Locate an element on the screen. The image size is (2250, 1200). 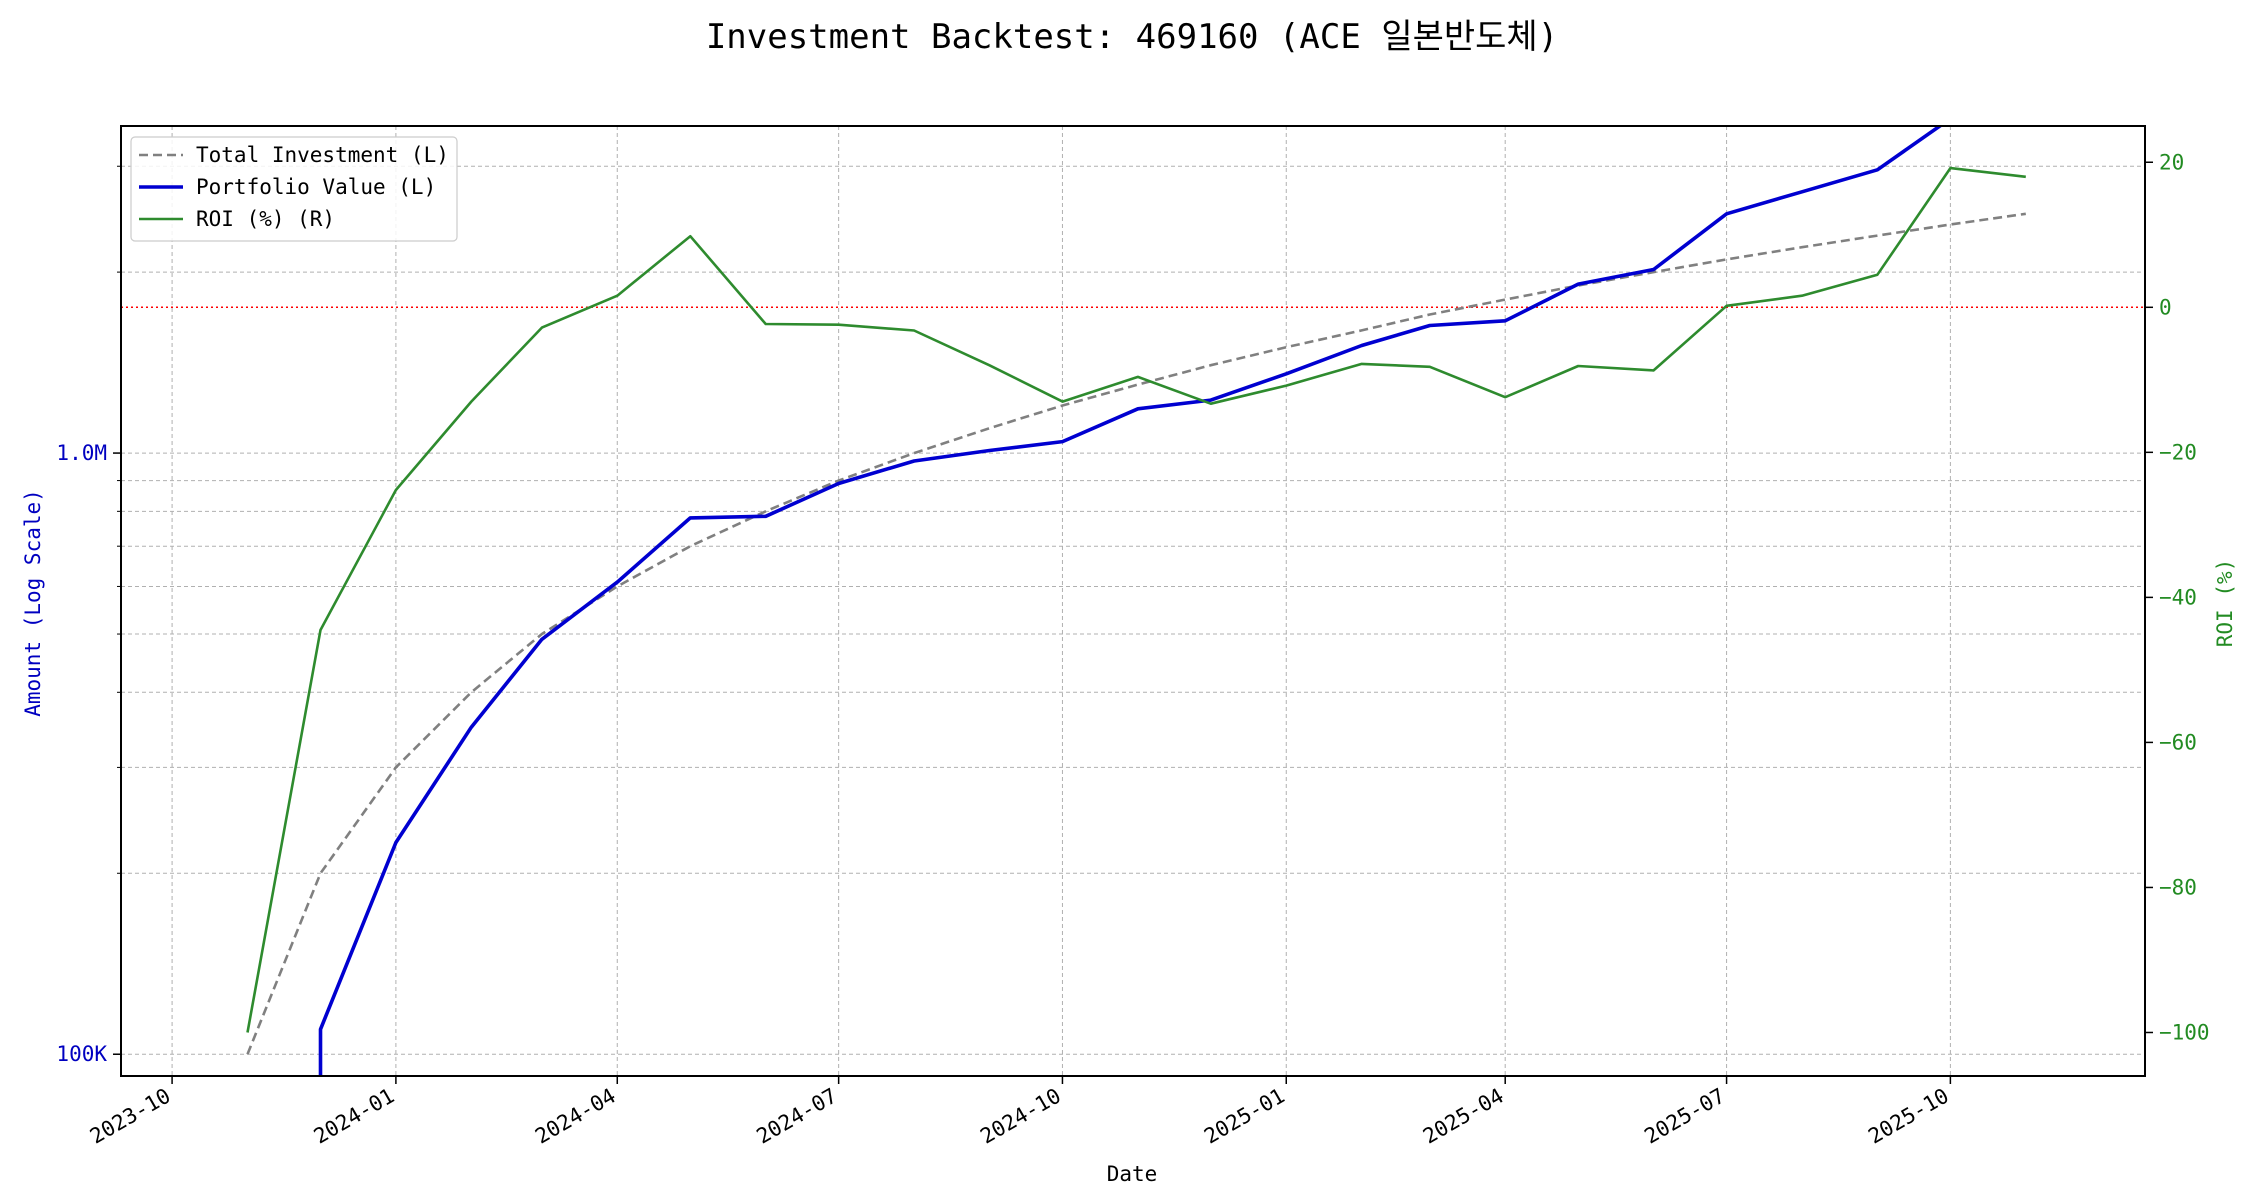
right-tick-label: −100 is located at coordinates (2184, 1032).